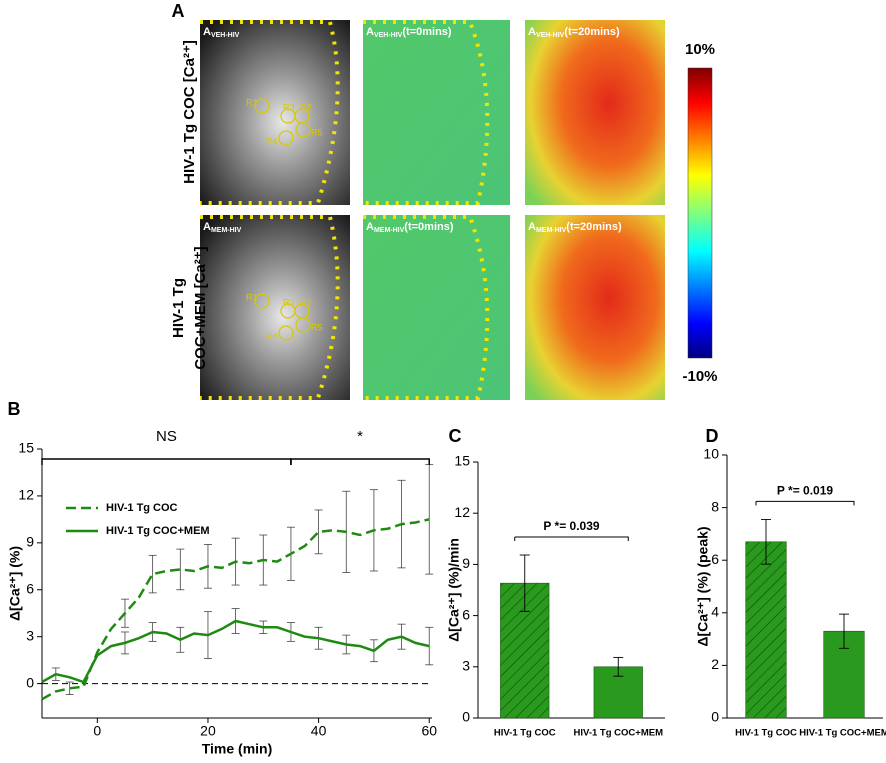 This screenshot has width=886, height=763. Describe the element at coordinates (166, 436) in the screenshot. I see `bracket-label: NS` at that location.